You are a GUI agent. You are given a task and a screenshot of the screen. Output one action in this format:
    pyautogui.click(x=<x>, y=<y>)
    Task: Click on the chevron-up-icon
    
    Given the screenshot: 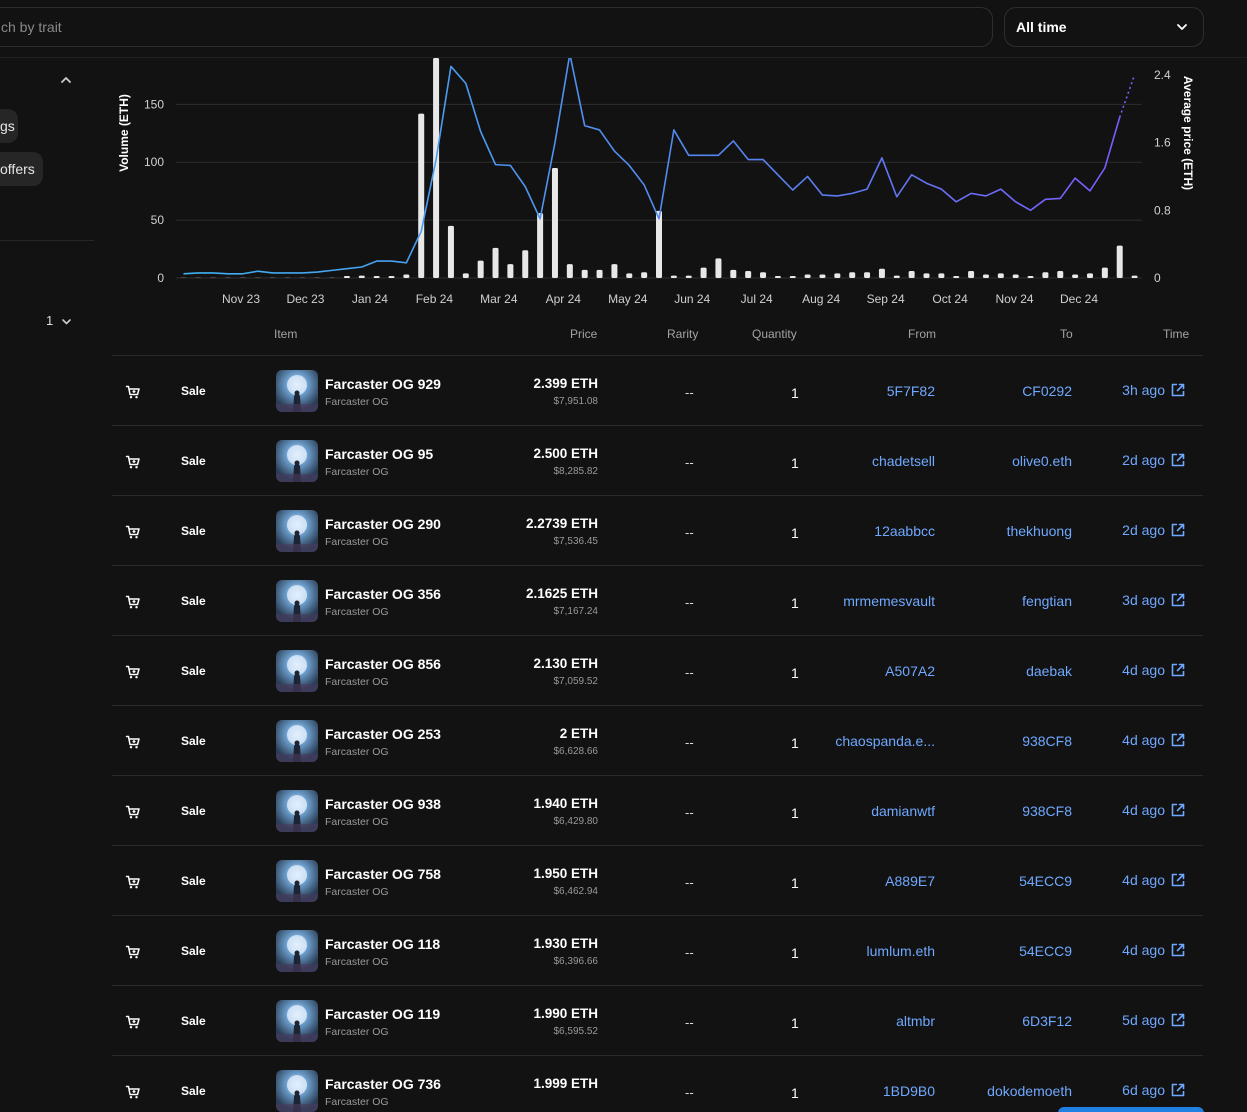 What is the action you would take?
    pyautogui.click(x=66, y=80)
    